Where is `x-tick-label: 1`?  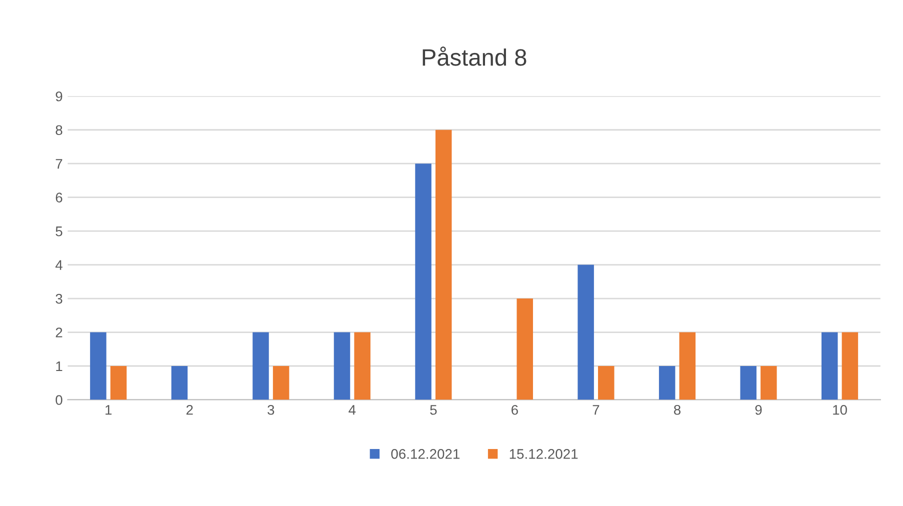
x-tick-label: 1 is located at coordinates (109, 410).